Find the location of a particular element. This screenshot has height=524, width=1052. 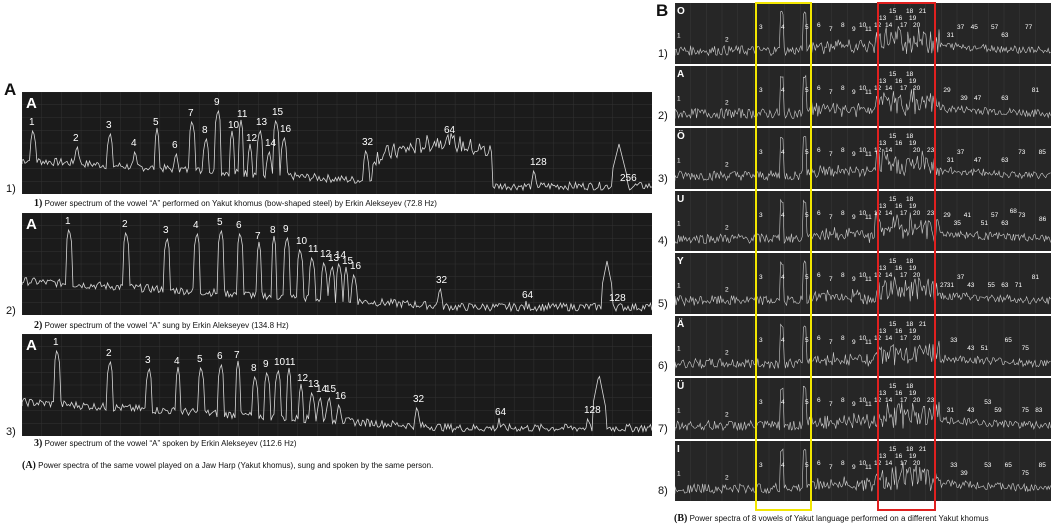

harmonic-label: 12 is located at coordinates (878, 88).